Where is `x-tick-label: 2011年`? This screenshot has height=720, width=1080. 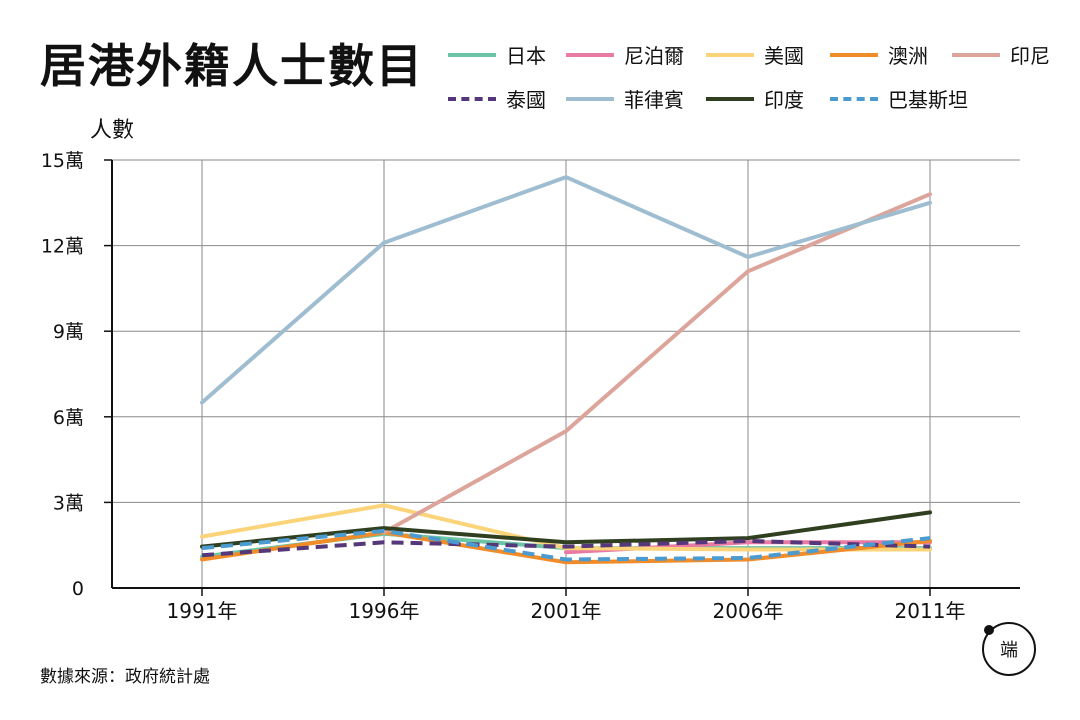 x-tick-label: 2011年 is located at coordinates (930, 611).